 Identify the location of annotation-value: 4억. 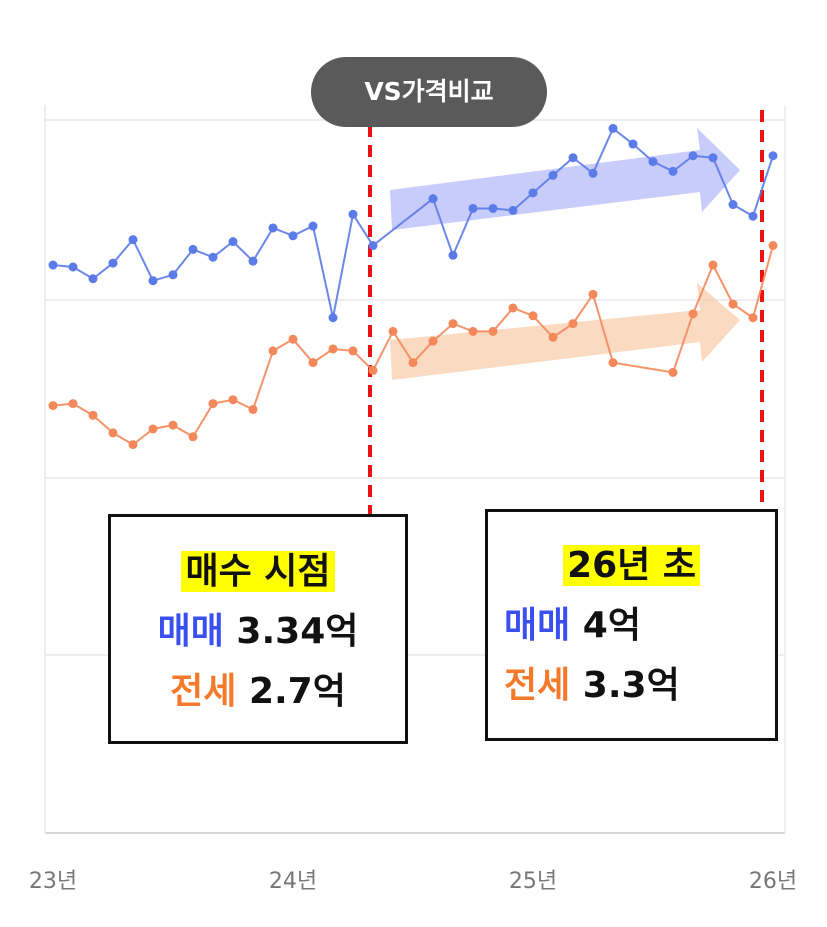
(611, 625).